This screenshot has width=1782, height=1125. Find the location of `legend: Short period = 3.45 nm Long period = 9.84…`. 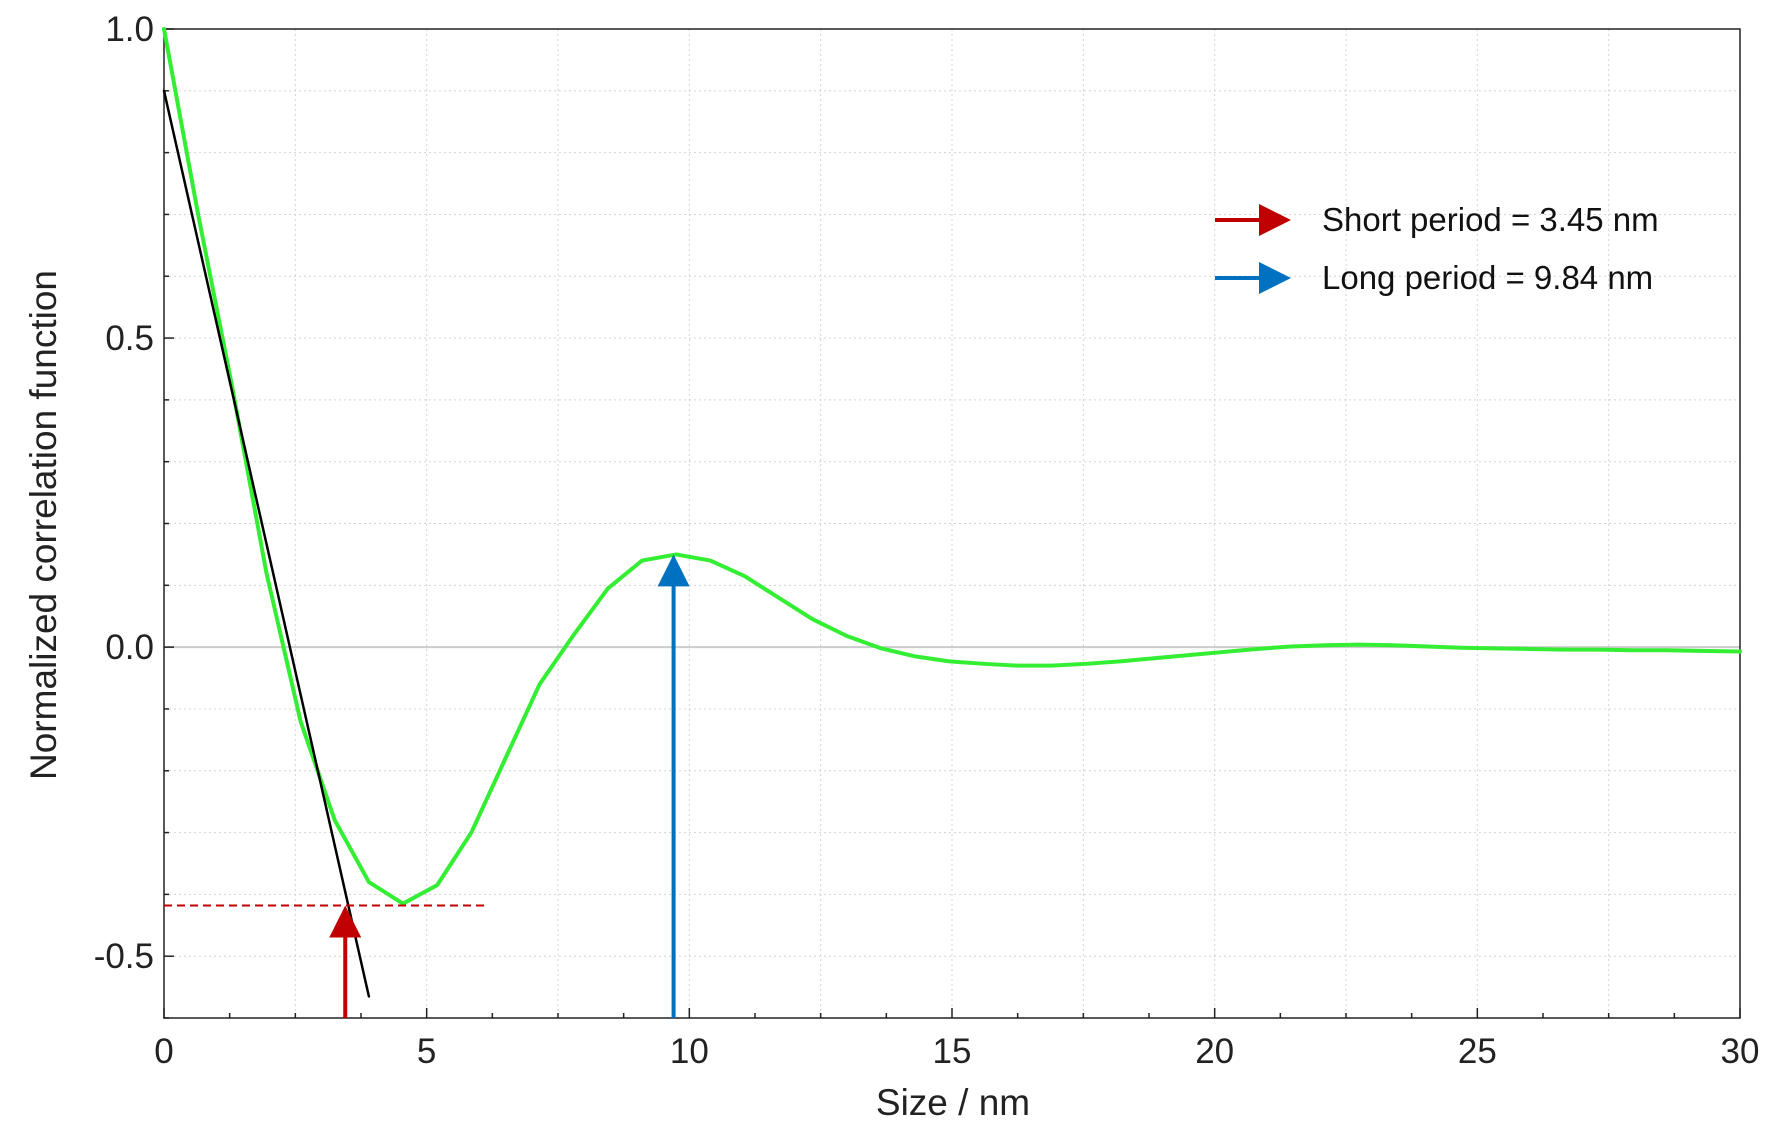

legend: Short period = 3.45 nm Long period = 9.84… is located at coordinates (1437, 248).